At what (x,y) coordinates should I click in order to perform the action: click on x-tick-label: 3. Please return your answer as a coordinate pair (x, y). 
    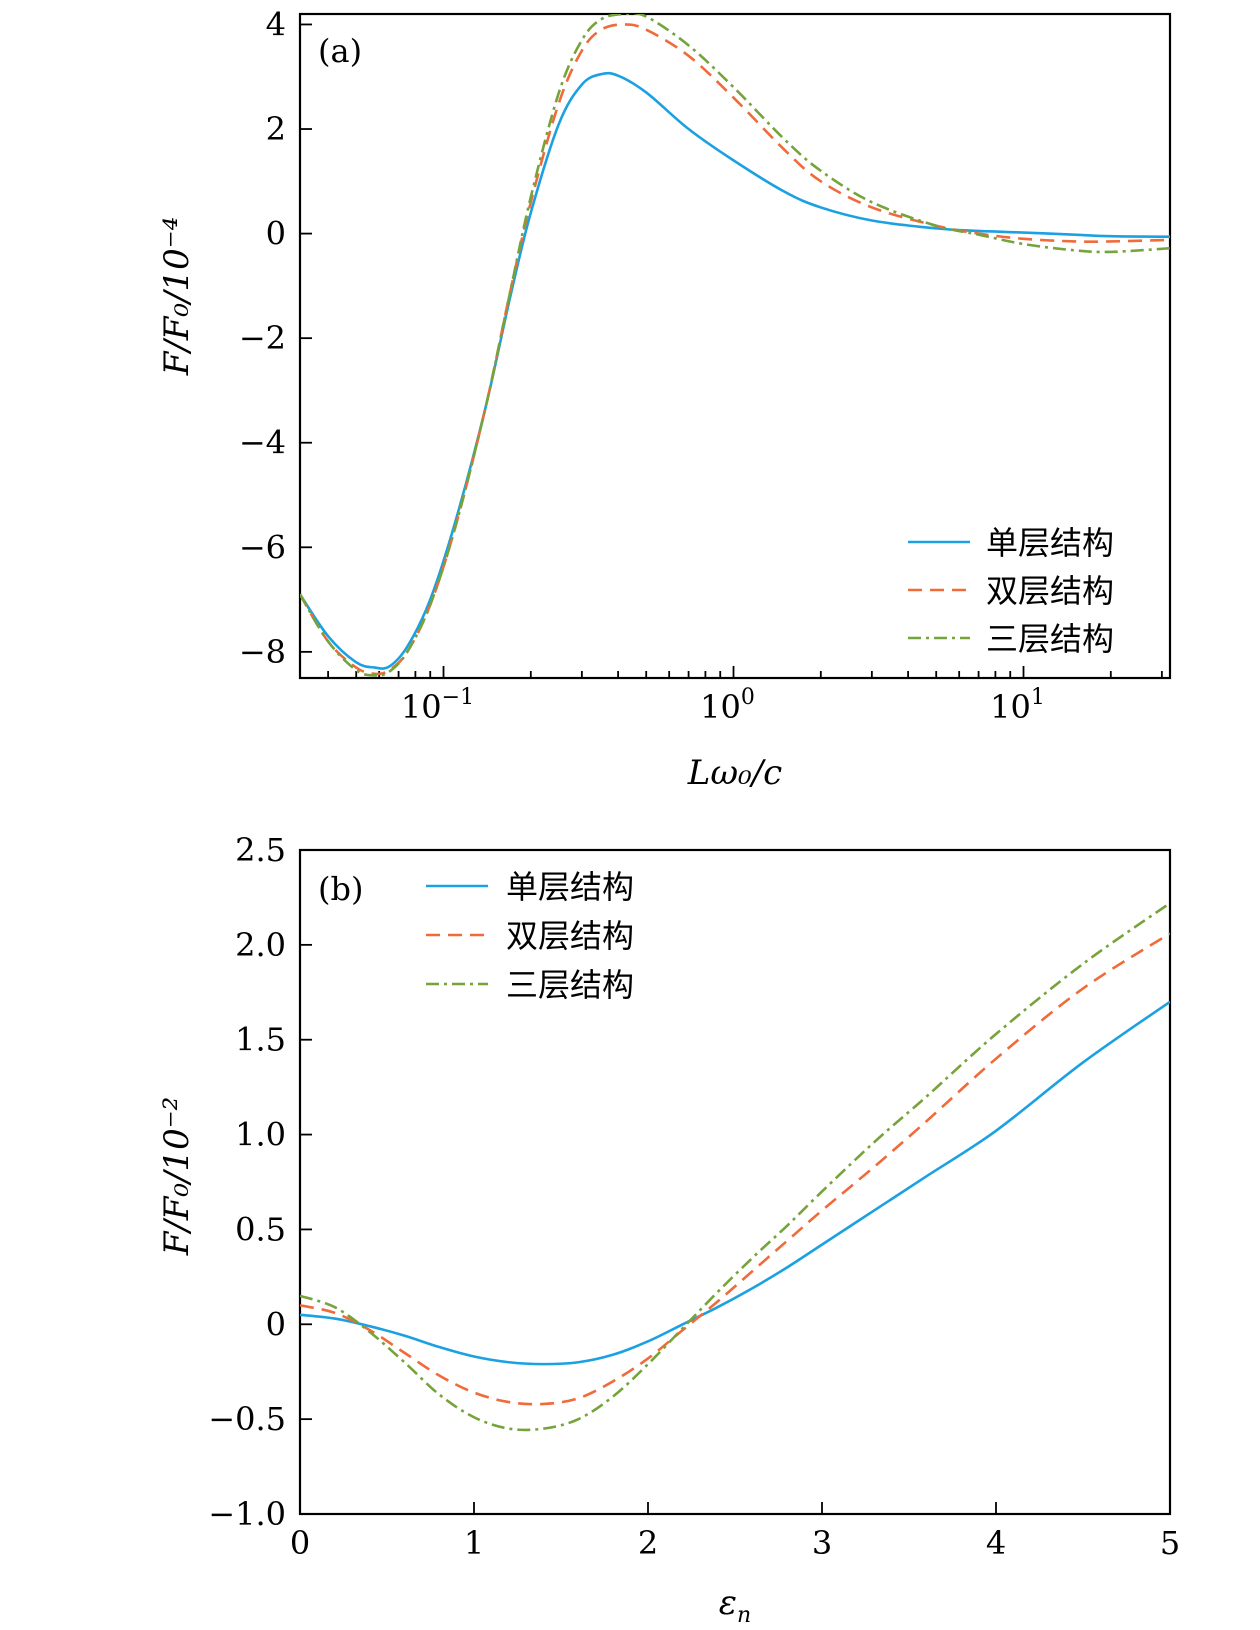
    Looking at the image, I should click on (822, 1543).